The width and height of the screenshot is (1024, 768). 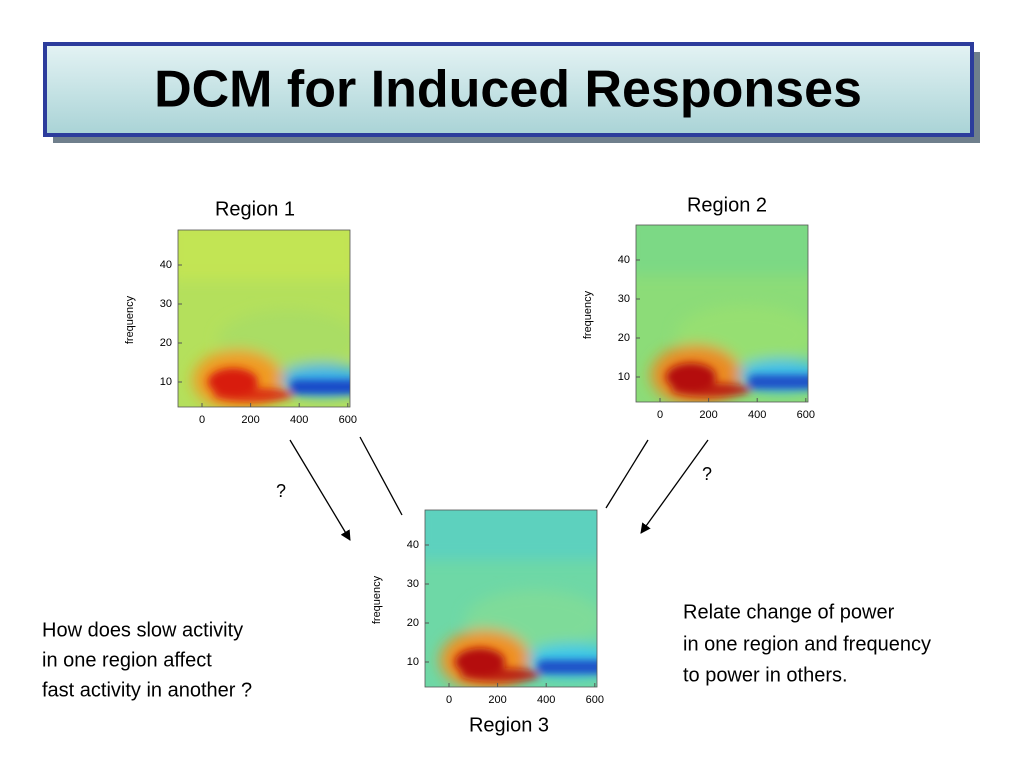 I want to click on title-box, so click(x=508, y=89).